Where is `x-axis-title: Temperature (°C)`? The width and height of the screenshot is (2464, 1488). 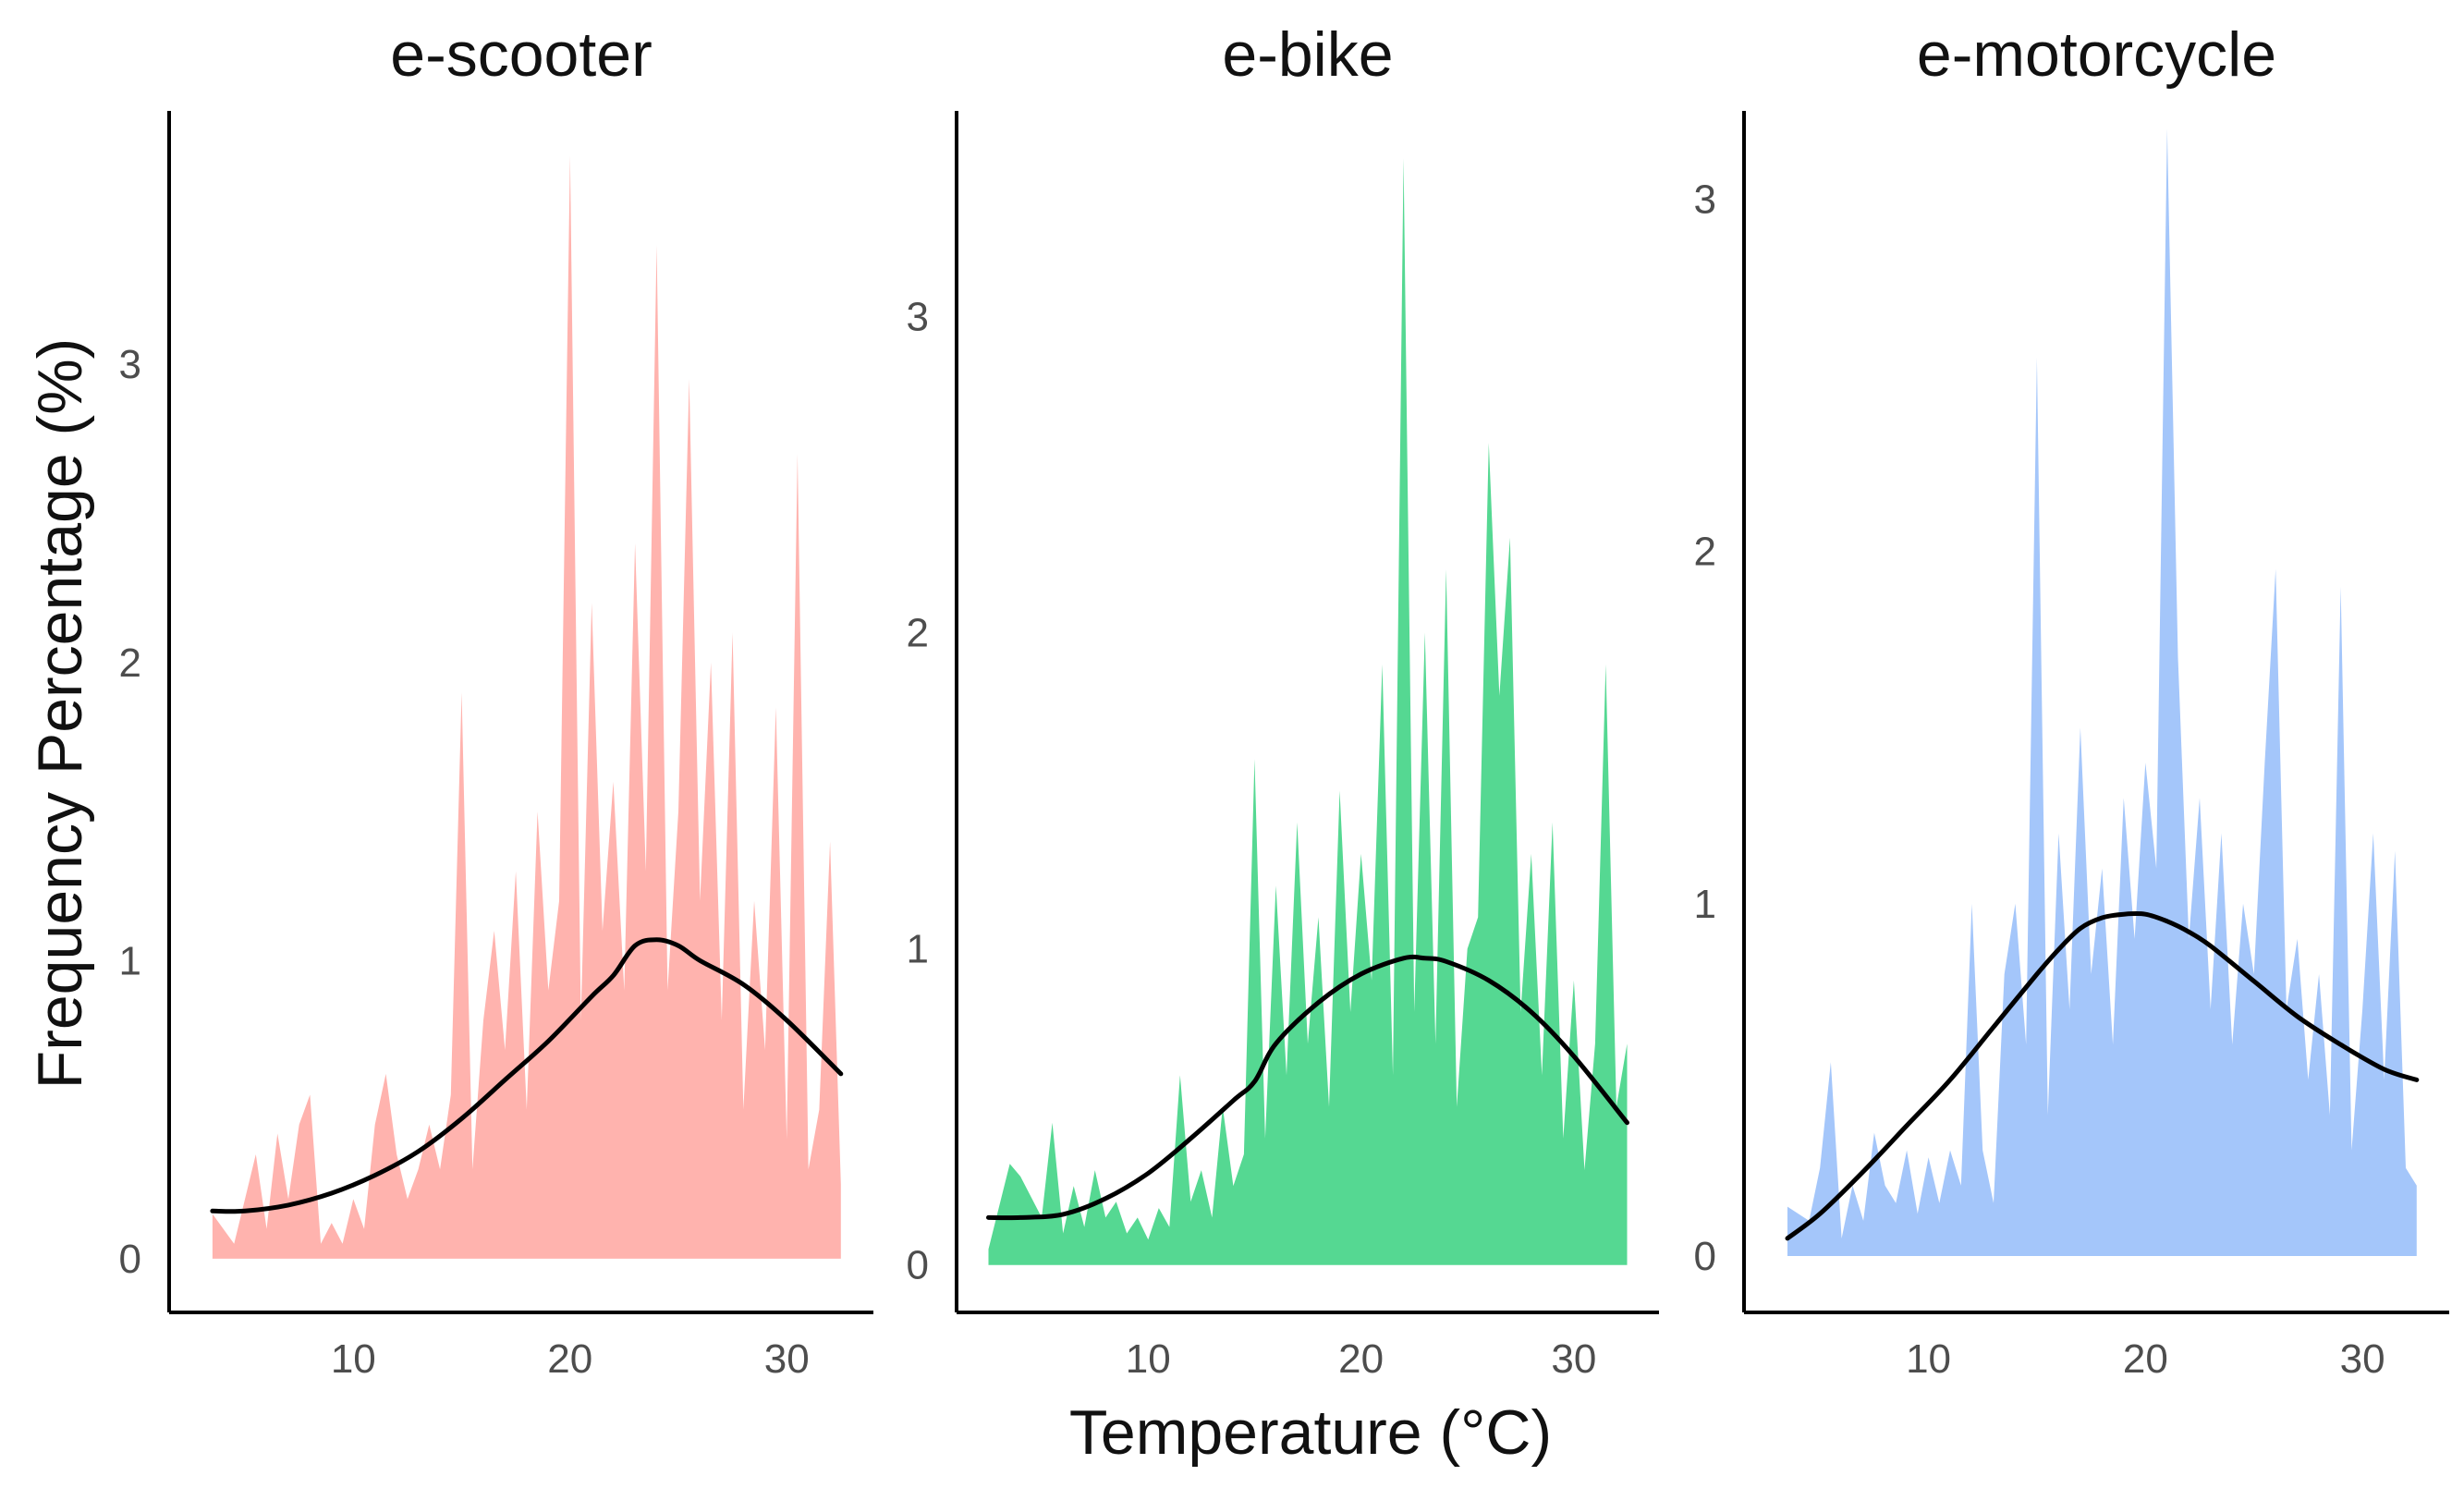
x-axis-title: Temperature (°C) is located at coordinates (1310, 1432).